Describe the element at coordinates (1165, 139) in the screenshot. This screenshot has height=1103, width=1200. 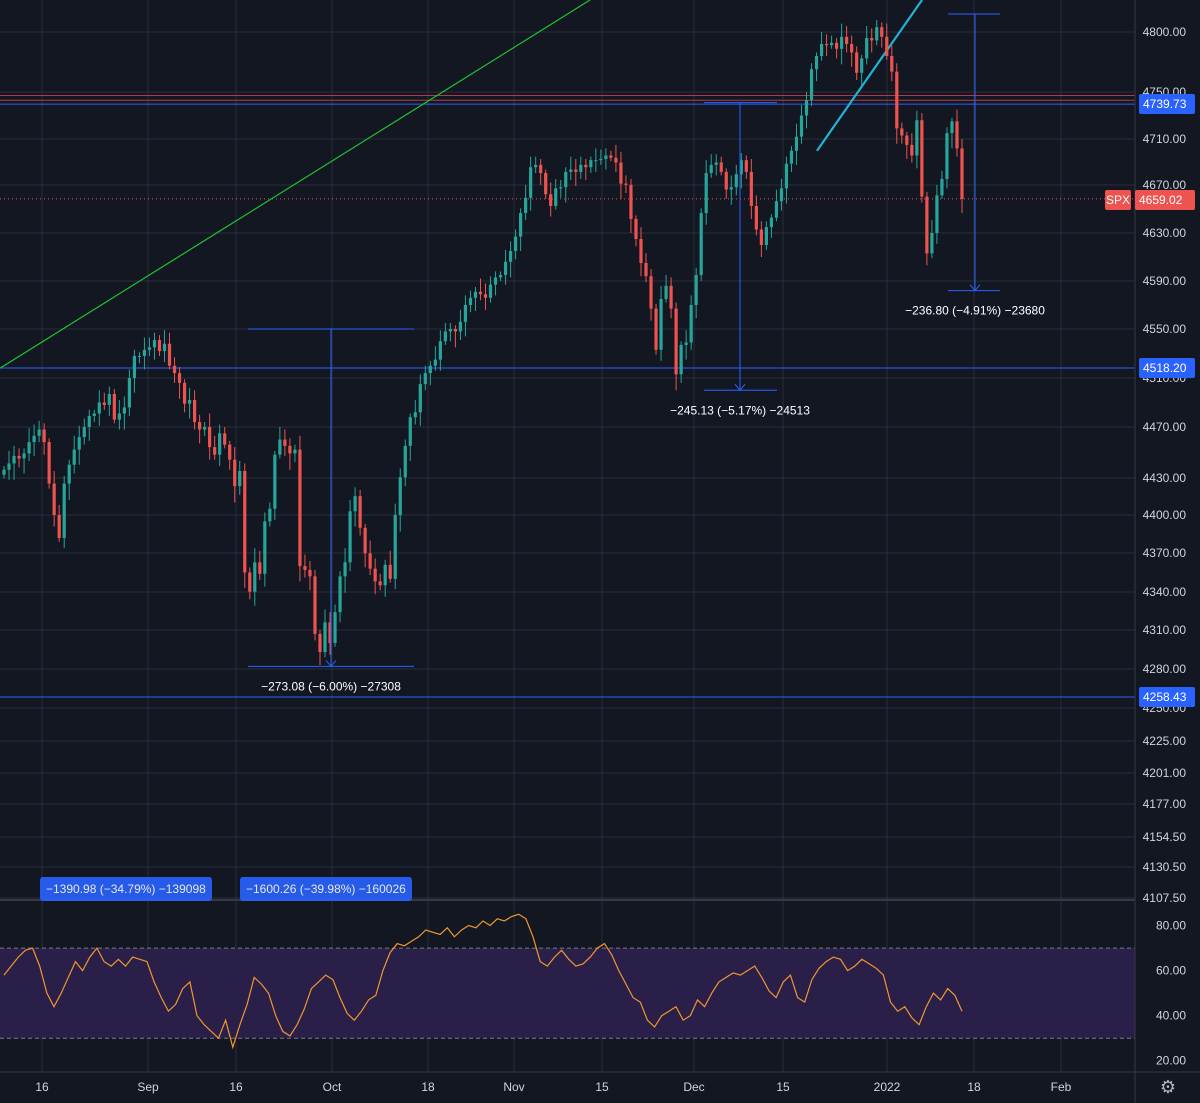
I see `price-tick-label: 4710.00` at that location.